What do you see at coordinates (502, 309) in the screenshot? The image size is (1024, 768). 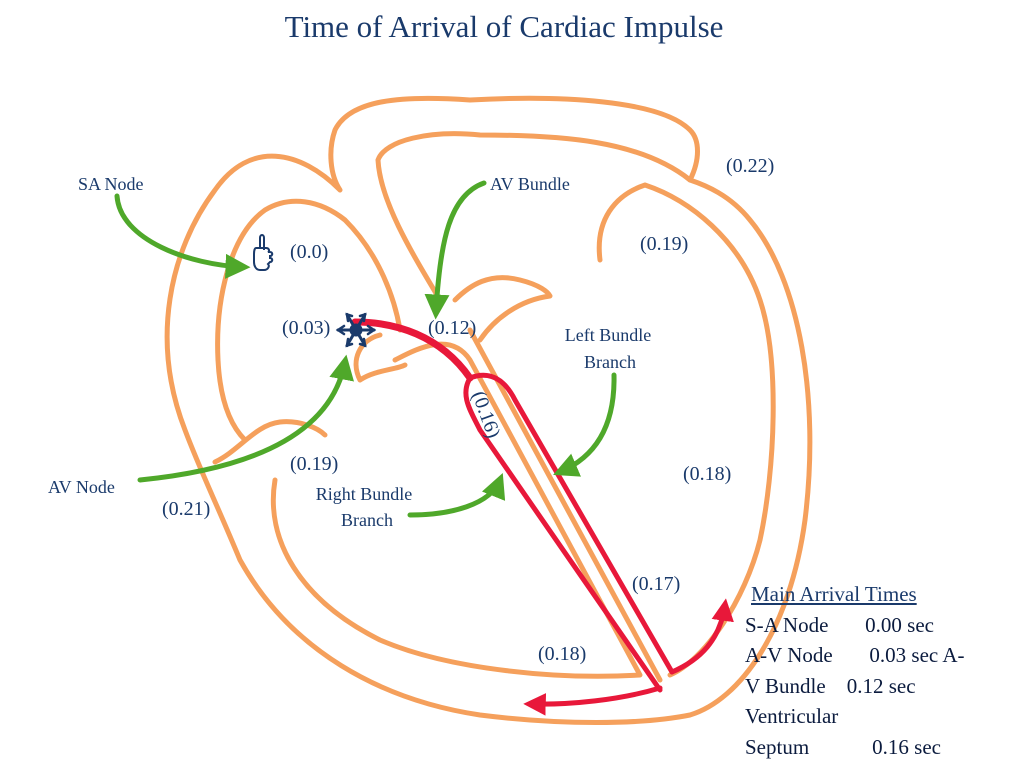 I see `mitral-flap` at bounding box center [502, 309].